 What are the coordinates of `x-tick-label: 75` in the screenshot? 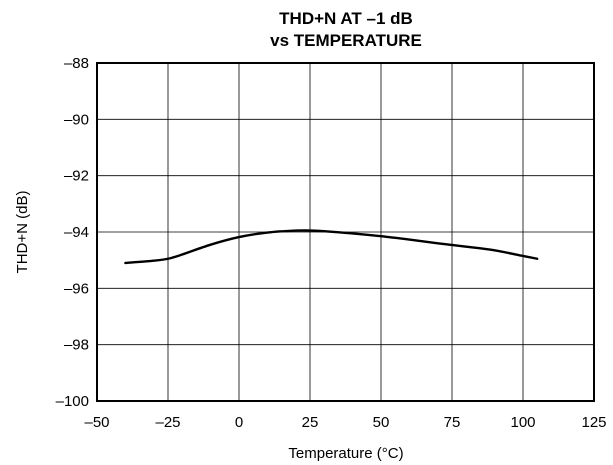 It's located at (452, 422).